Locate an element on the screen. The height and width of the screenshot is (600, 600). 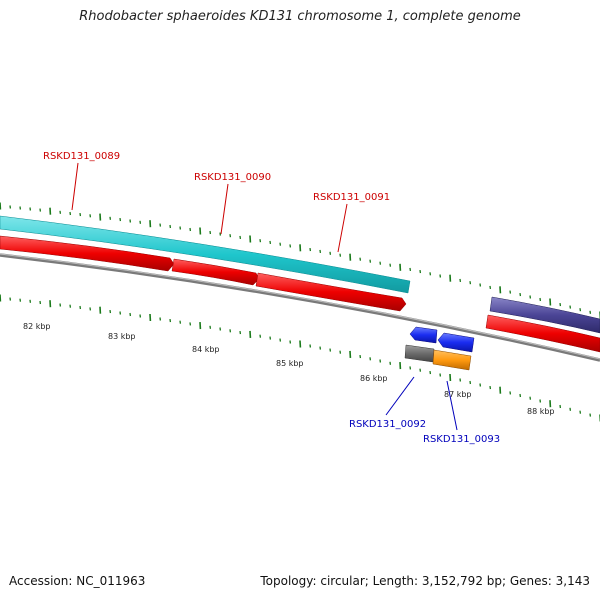
gene-block-grey is located at coordinates (419, 353).